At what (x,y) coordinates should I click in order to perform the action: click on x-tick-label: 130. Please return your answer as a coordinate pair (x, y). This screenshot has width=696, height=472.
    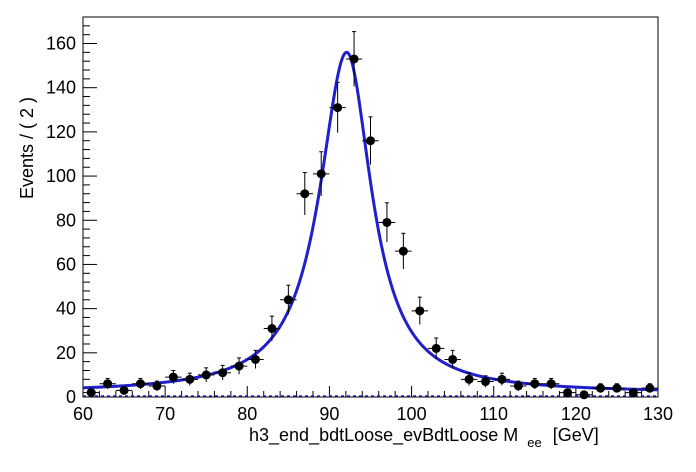
    Looking at the image, I should click on (658, 414).